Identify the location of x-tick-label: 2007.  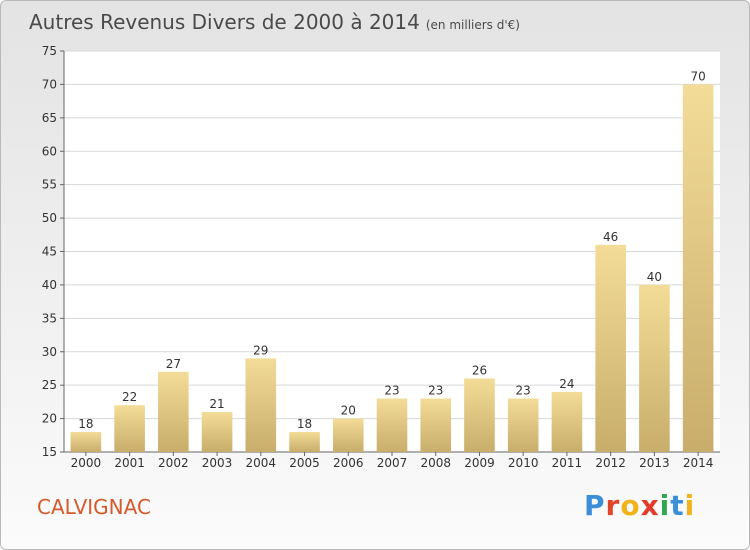
(392, 463).